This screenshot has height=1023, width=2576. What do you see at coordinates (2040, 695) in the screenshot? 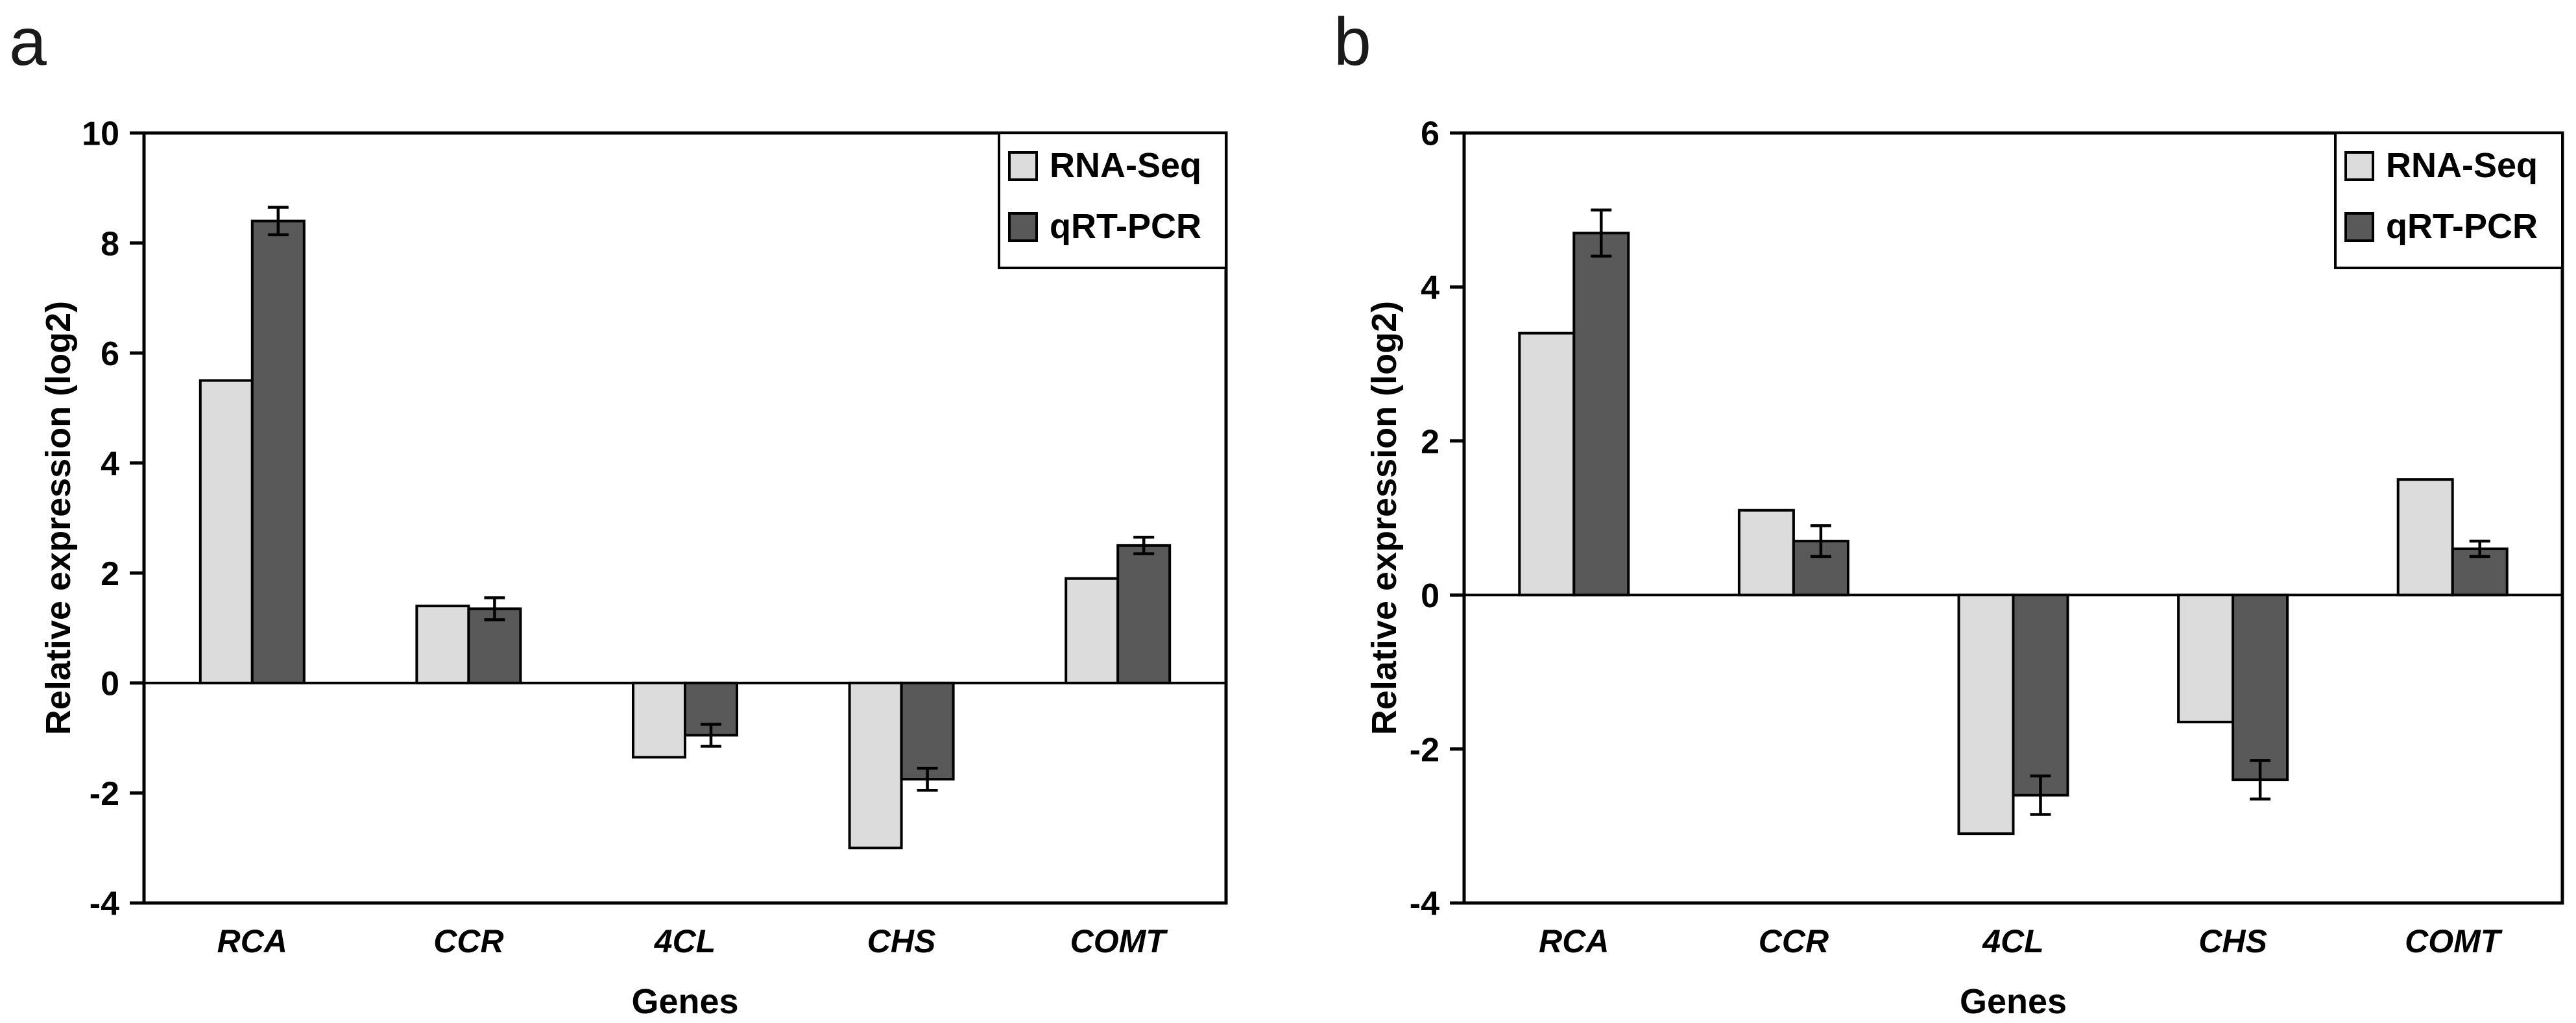
I see `bar-4CL-qRT-PCR` at bounding box center [2040, 695].